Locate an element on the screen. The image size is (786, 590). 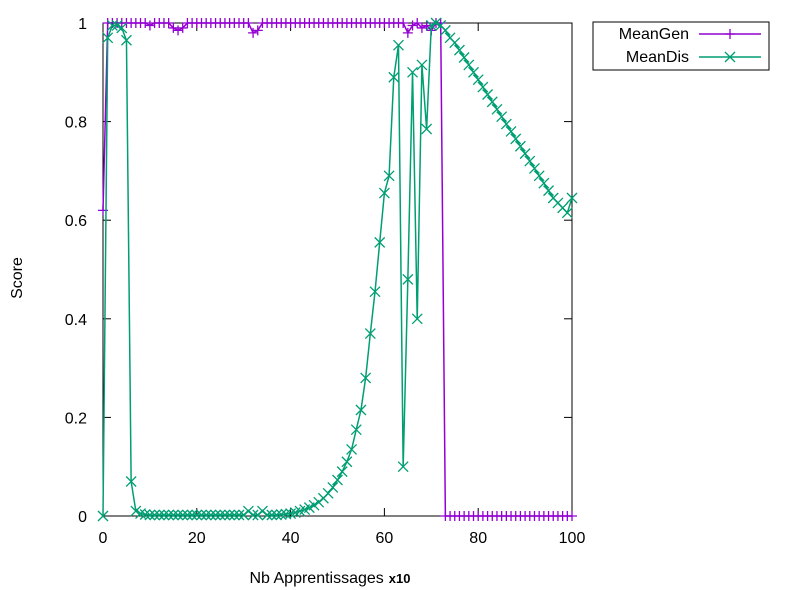
y-axis-label: Score is located at coordinates (17, 278).